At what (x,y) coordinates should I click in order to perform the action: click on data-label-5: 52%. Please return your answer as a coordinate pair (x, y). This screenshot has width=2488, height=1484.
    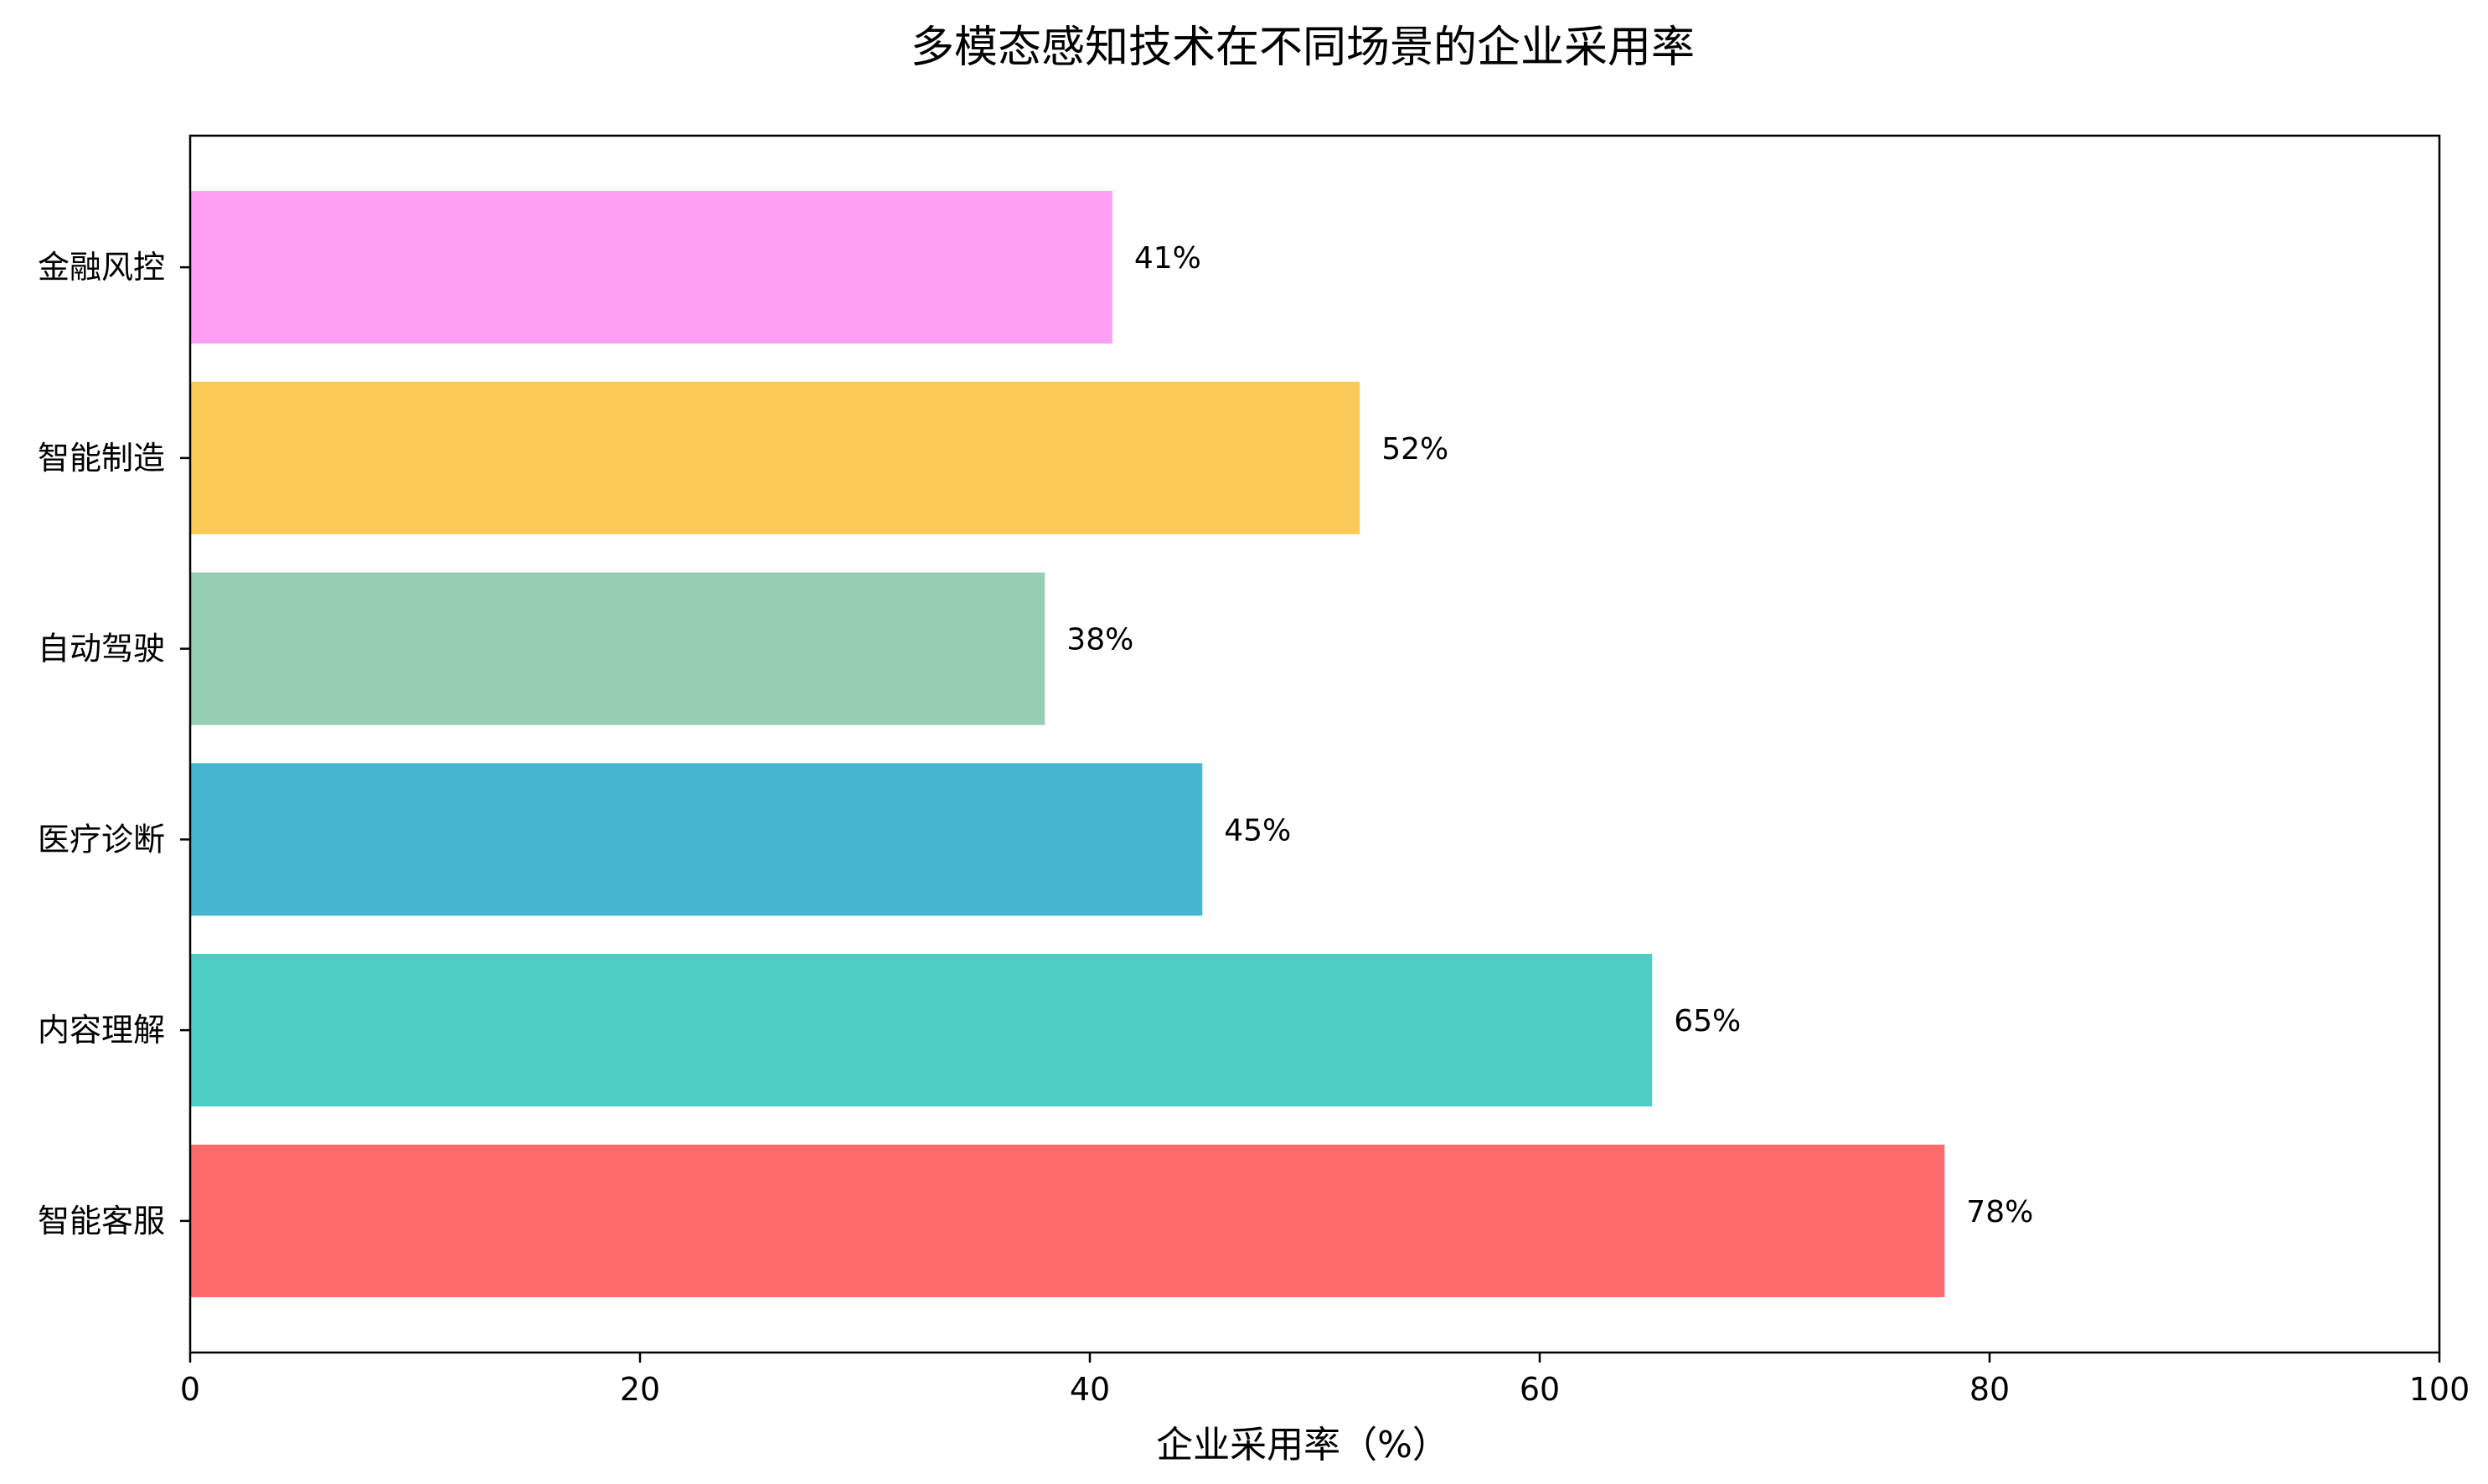
    Looking at the image, I should click on (1414, 449).